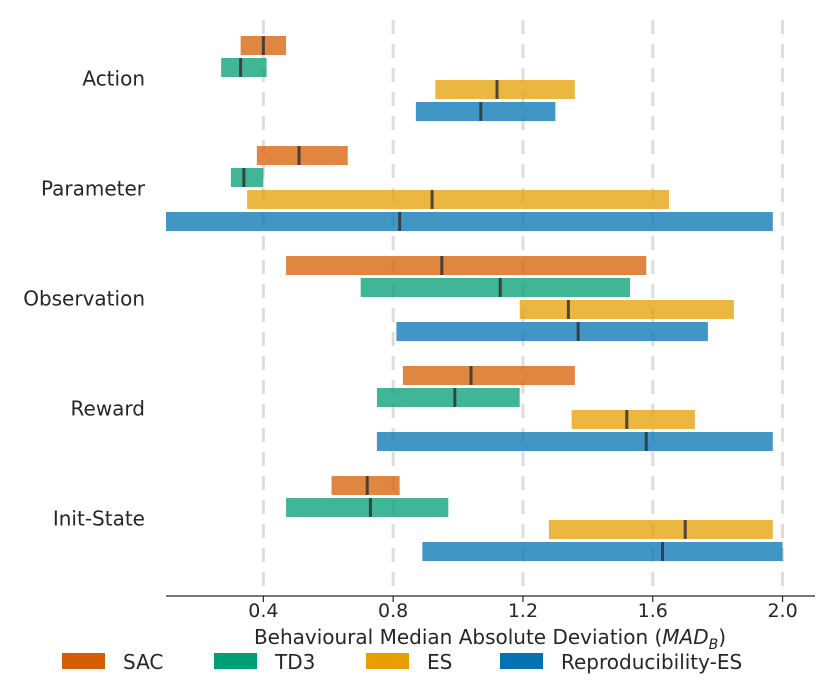 The width and height of the screenshot is (823, 693). What do you see at coordinates (294, 662) in the screenshot?
I see `legend-label: TD3` at bounding box center [294, 662].